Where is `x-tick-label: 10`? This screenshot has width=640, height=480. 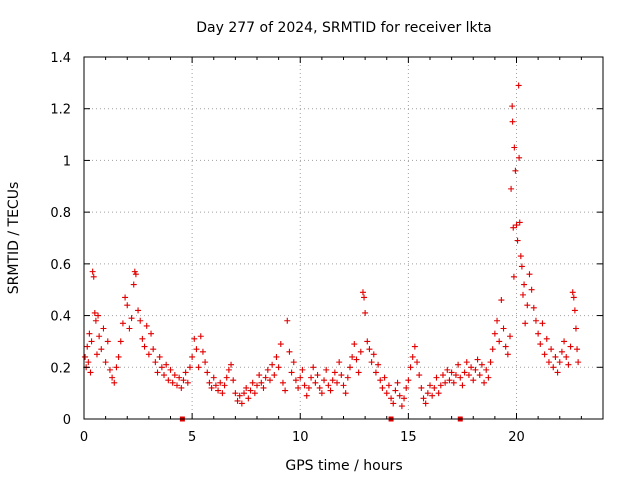 x-tick-label: 10 is located at coordinates (300, 437).